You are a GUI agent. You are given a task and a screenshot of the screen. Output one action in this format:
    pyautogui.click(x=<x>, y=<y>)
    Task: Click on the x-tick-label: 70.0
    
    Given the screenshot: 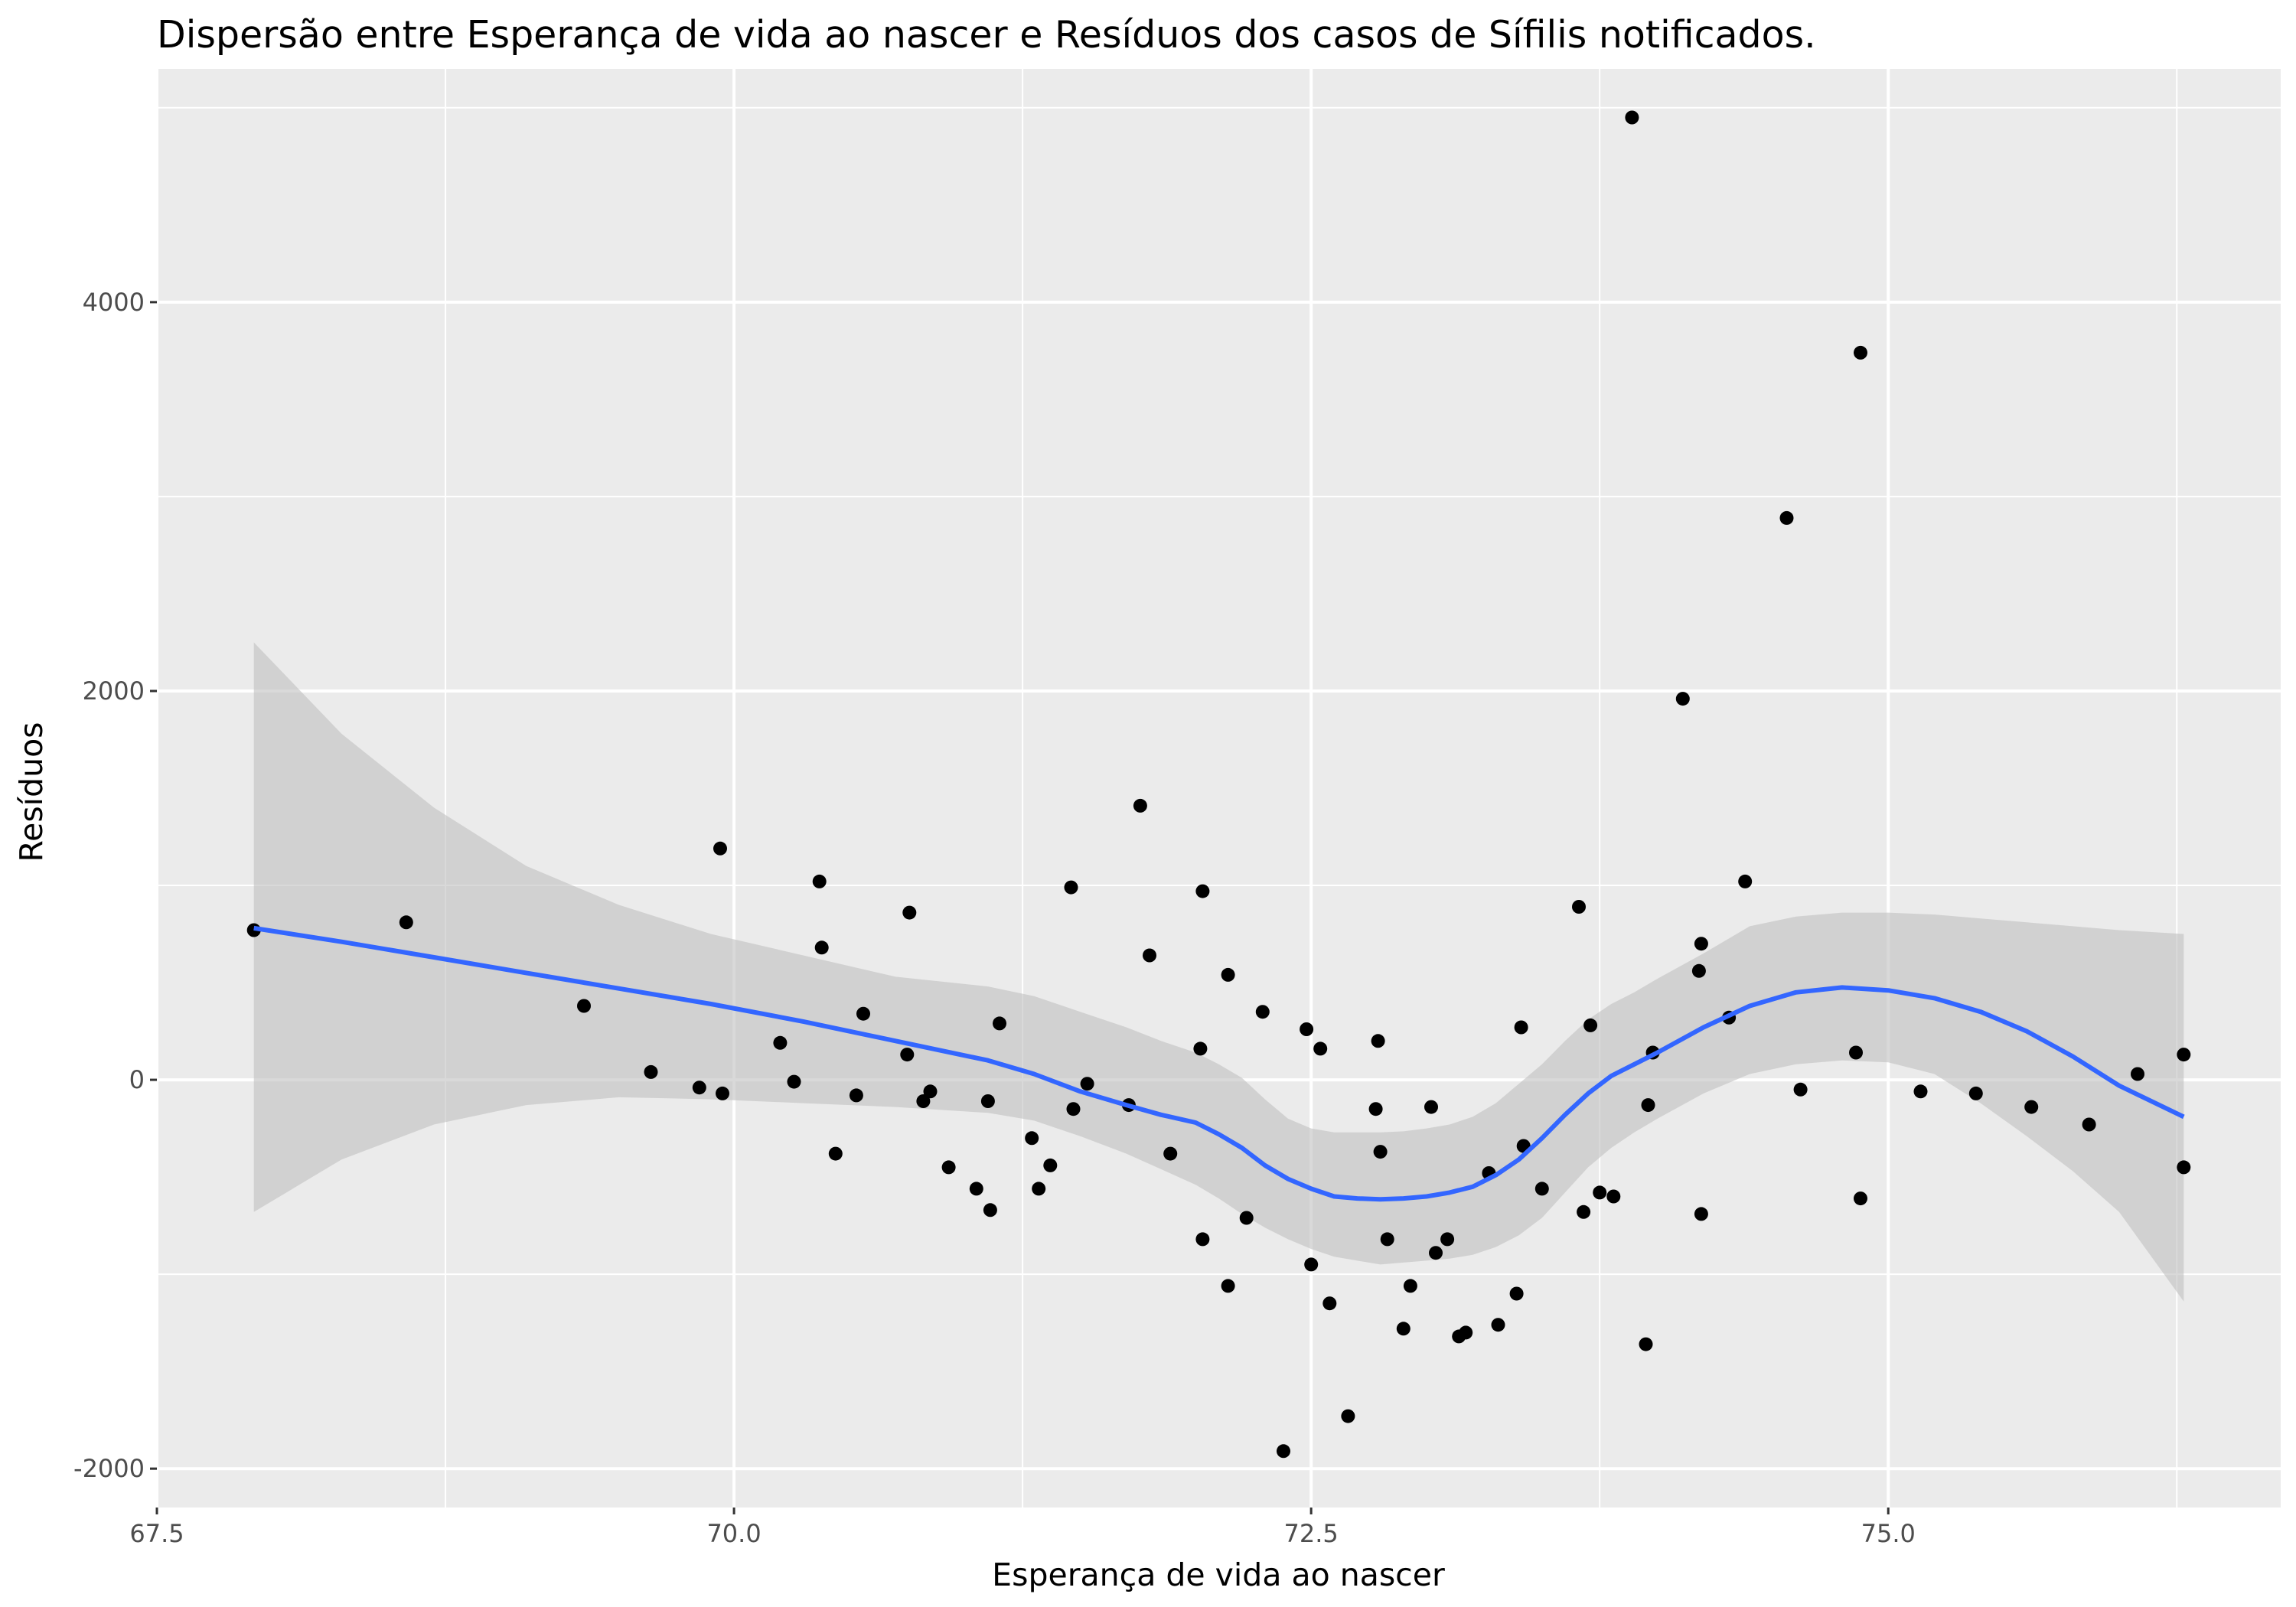 What is the action you would take?
    pyautogui.click(x=733, y=1533)
    